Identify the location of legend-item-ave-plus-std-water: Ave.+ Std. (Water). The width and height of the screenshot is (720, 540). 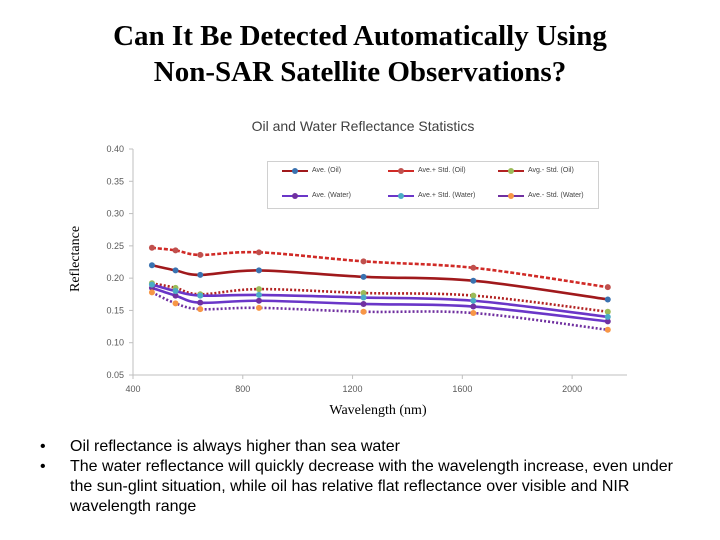
(431, 195).